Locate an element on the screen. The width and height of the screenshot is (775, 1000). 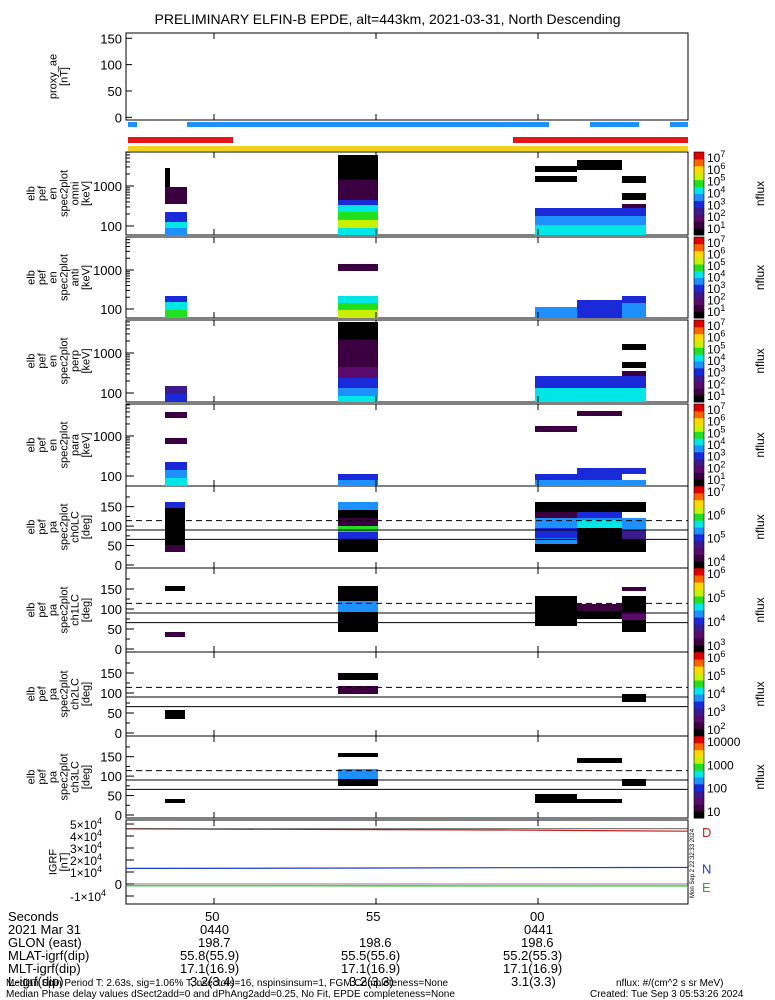
colorbar-label-pef_en_para: nflux is located at coordinates (760, 444).